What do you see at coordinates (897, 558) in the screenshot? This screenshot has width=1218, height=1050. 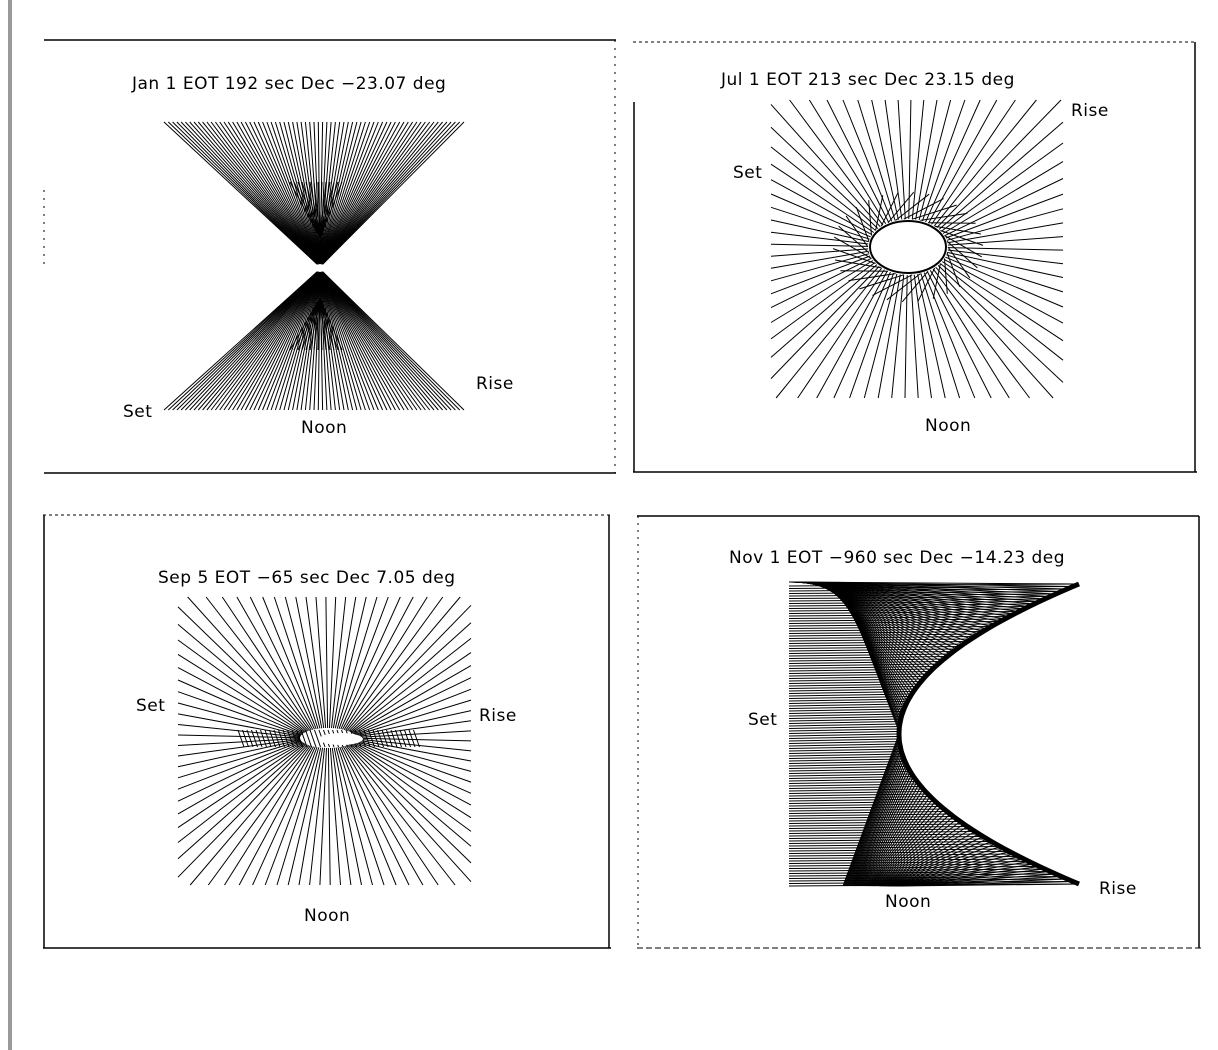 I see `panel-title: Nov 1 EOT −960 sec Dec −14.23 deg` at bounding box center [897, 558].